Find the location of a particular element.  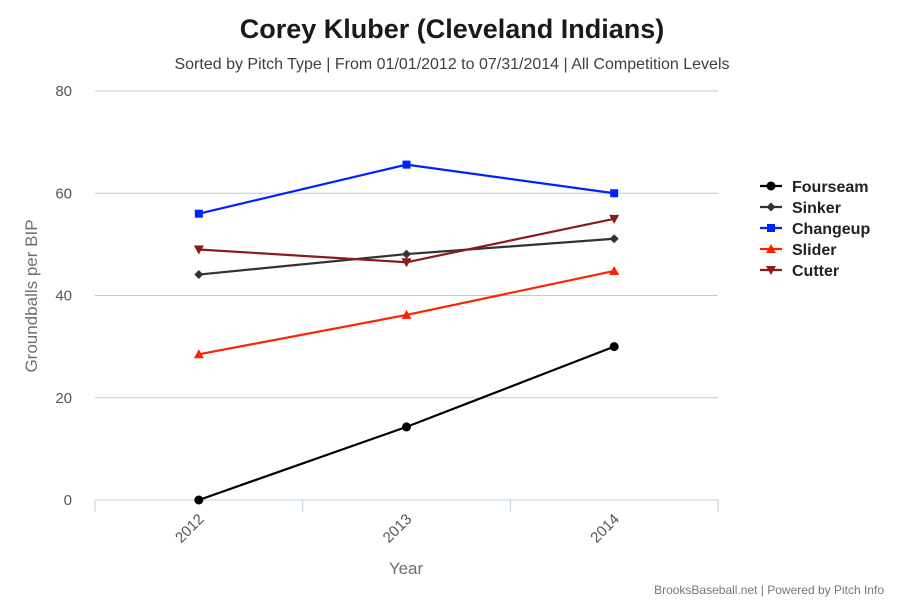

legend-marker-changeup is located at coordinates (771, 228).